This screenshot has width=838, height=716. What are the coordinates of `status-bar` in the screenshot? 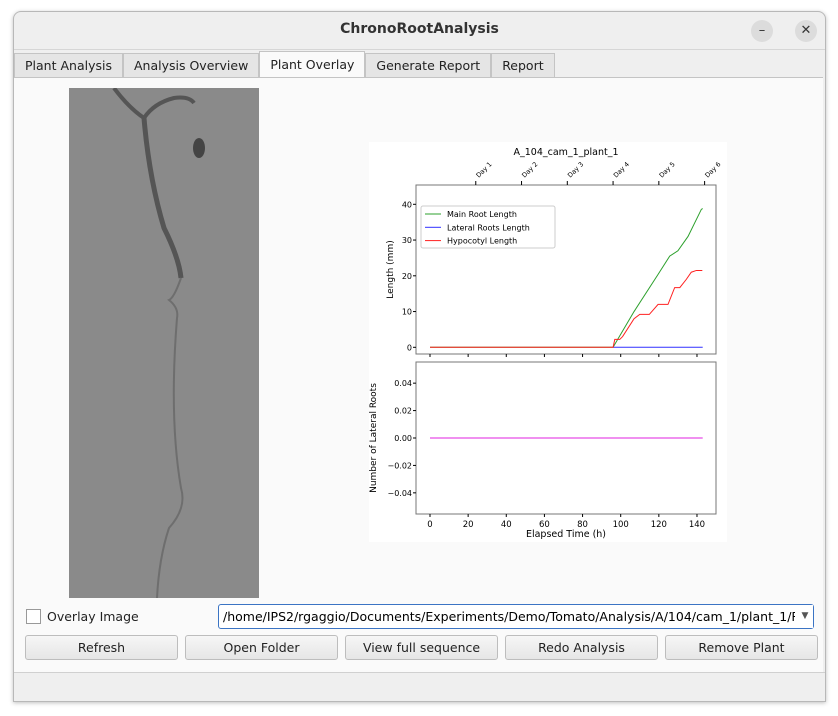 It's located at (419, 686).